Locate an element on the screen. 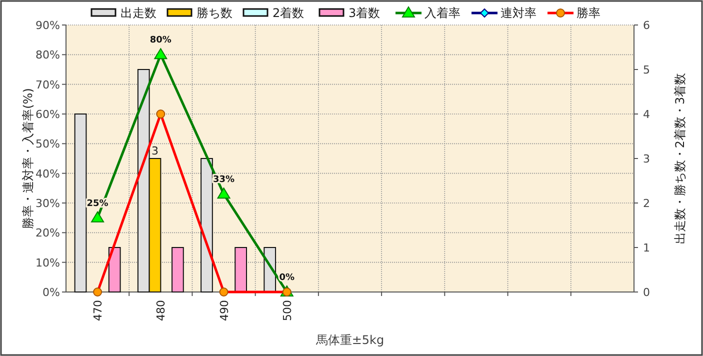 Image resolution: width=703 pixels, height=356 pixels. data-label: 0% is located at coordinates (287, 278).